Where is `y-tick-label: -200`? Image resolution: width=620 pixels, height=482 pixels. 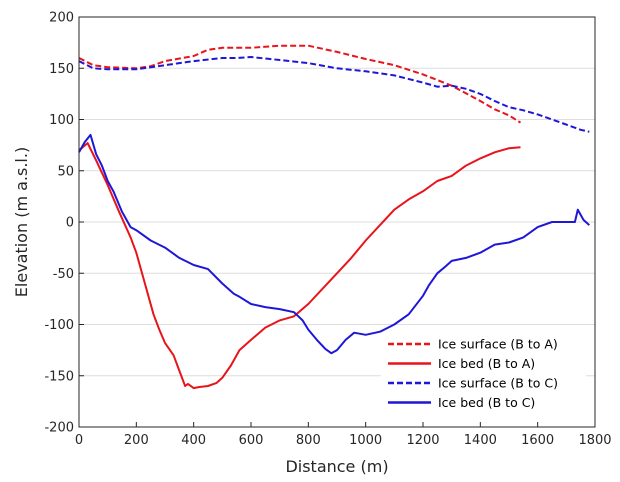 y-tick-label: -200 is located at coordinates (59, 428).